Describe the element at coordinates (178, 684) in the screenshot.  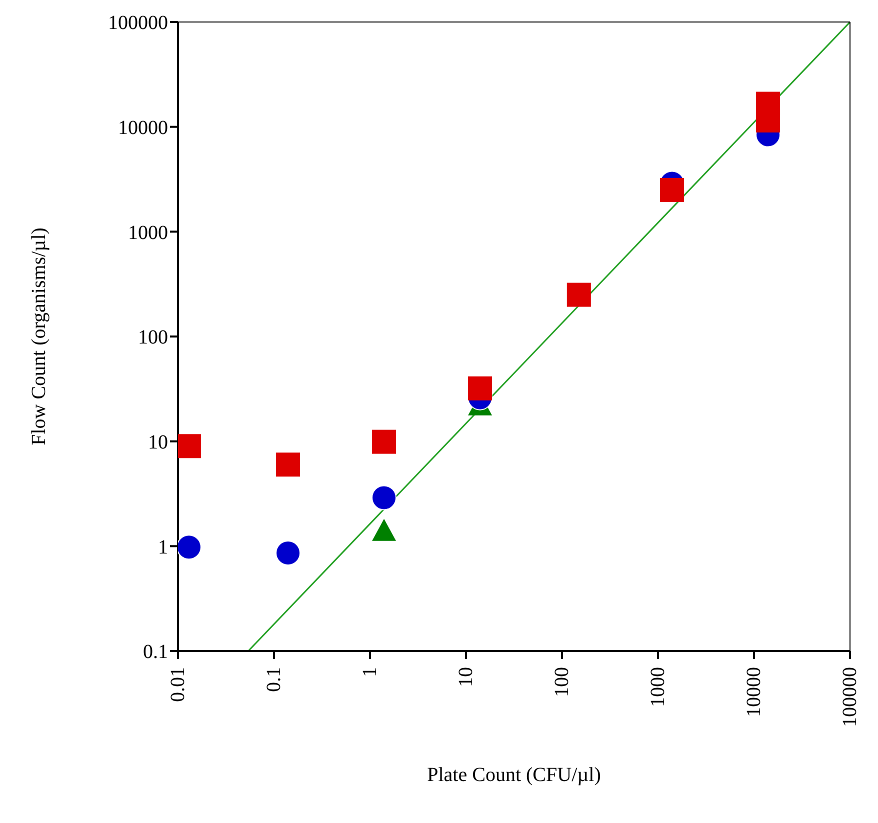
I see `x-tick-label: 0.01` at that location.